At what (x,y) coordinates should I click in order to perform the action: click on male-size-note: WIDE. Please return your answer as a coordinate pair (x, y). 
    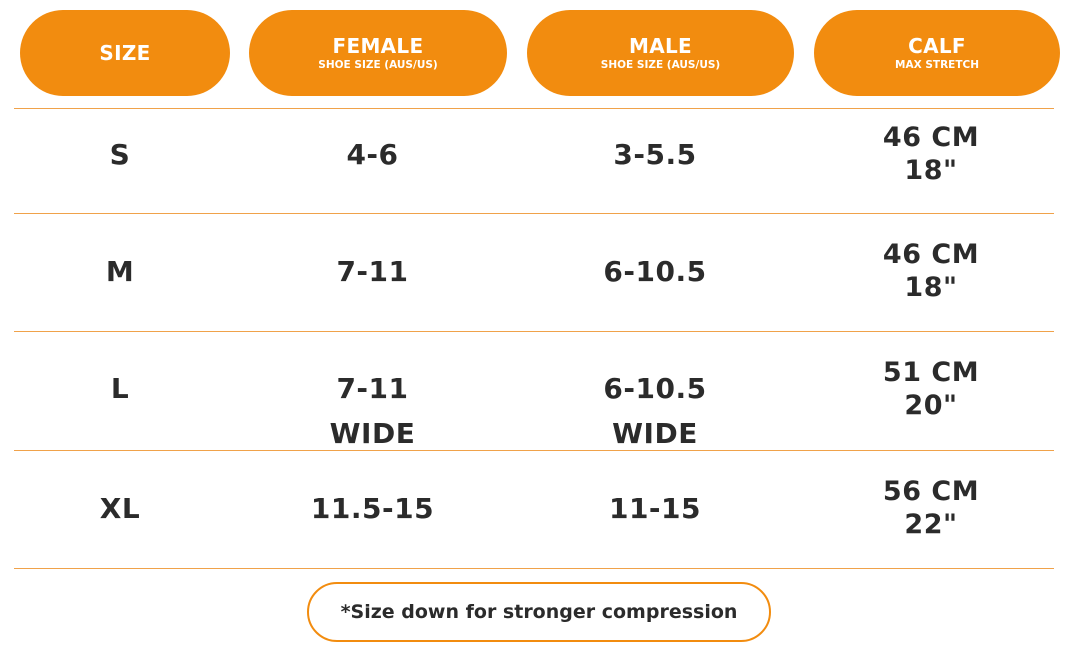
    Looking at the image, I should click on (655, 433).